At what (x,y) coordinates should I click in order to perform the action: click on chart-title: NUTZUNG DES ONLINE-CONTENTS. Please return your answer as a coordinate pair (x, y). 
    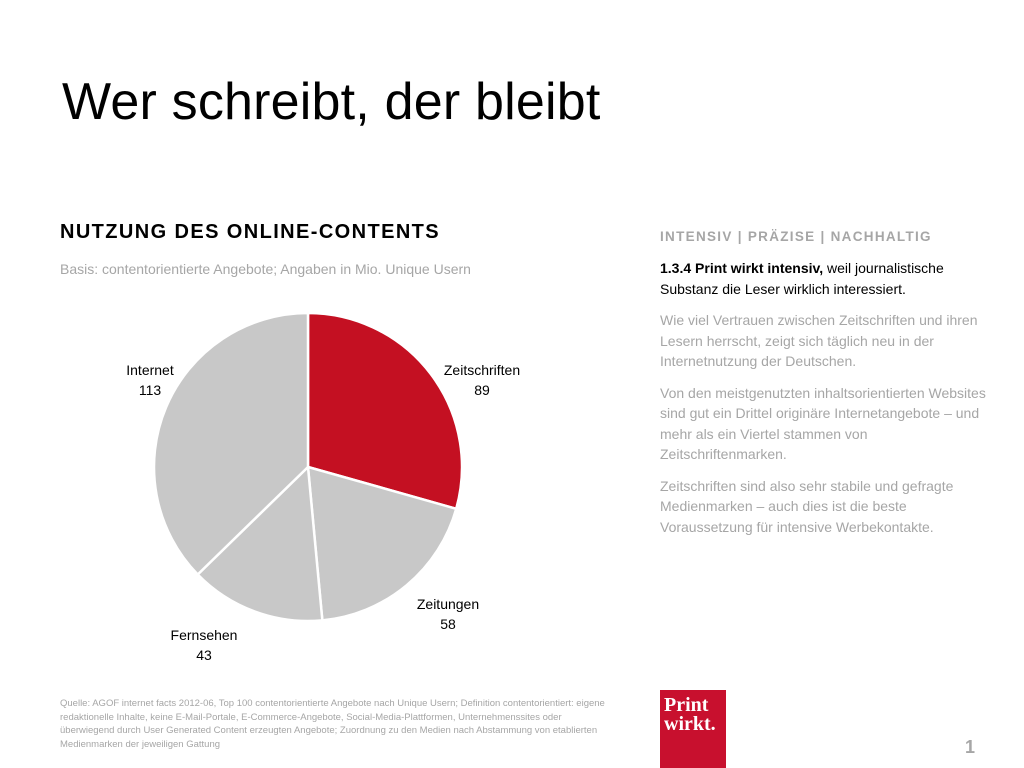
    Looking at the image, I should click on (250, 232).